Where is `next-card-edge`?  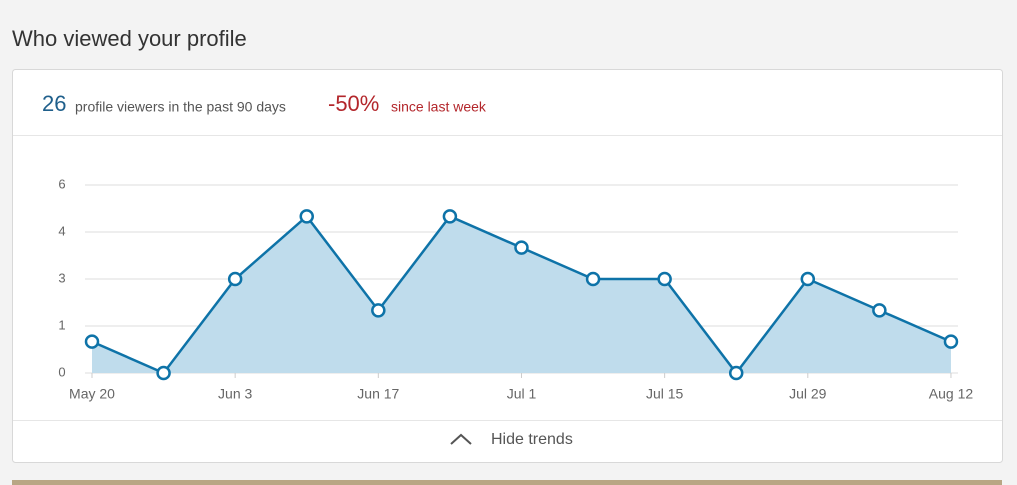
next-card-edge is located at coordinates (507, 482).